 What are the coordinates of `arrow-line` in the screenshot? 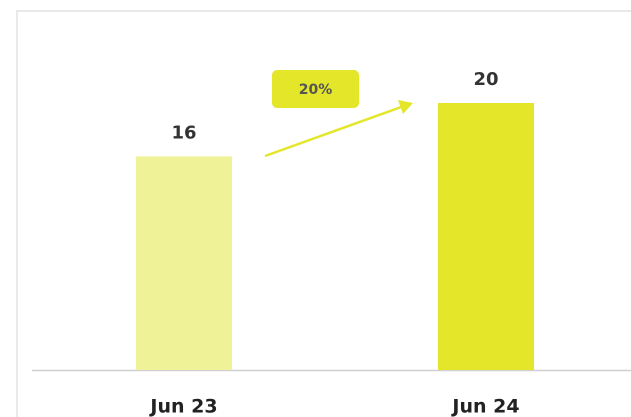 It's located at (334, 131).